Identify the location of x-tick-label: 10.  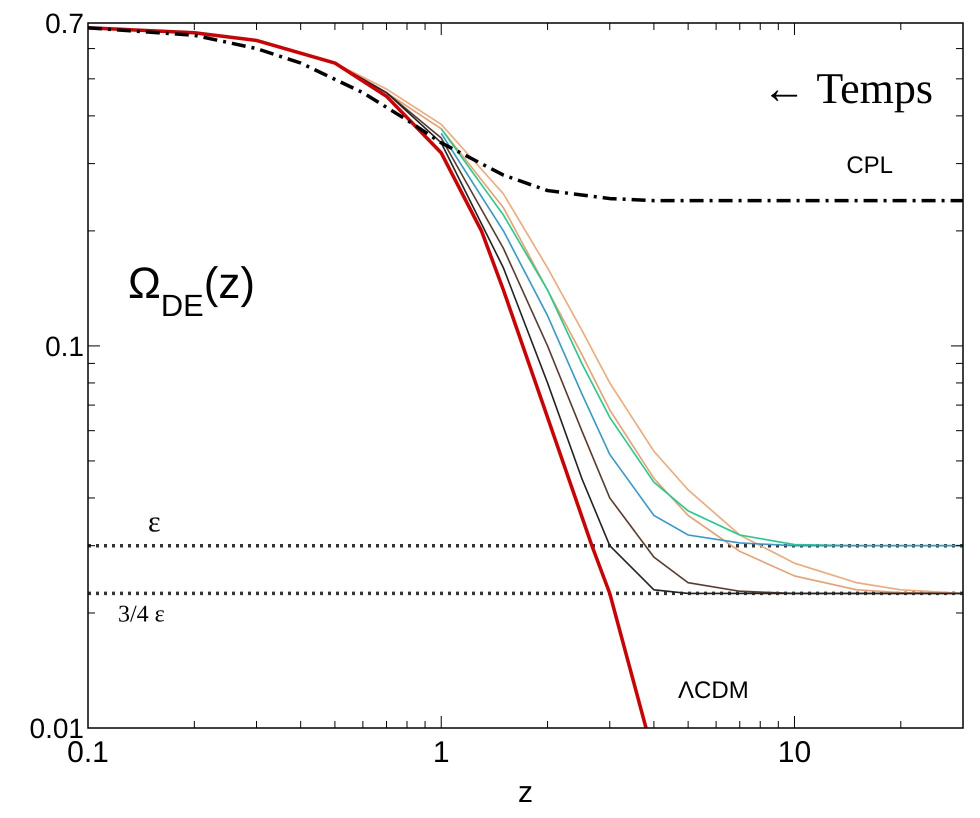
(795, 752).